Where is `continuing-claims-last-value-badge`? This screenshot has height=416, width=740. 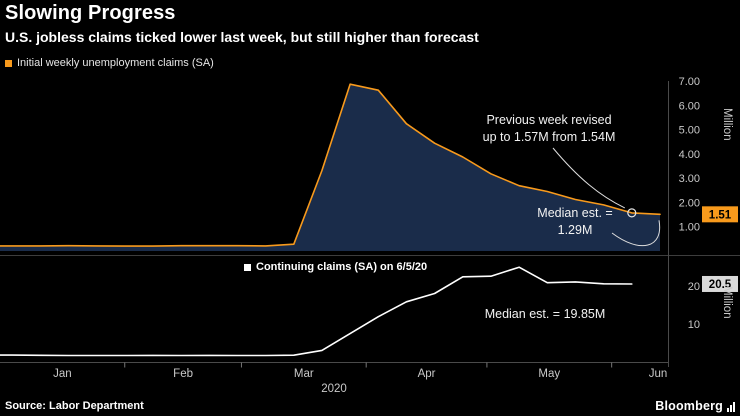
continuing-claims-last-value-badge is located at coordinates (720, 283).